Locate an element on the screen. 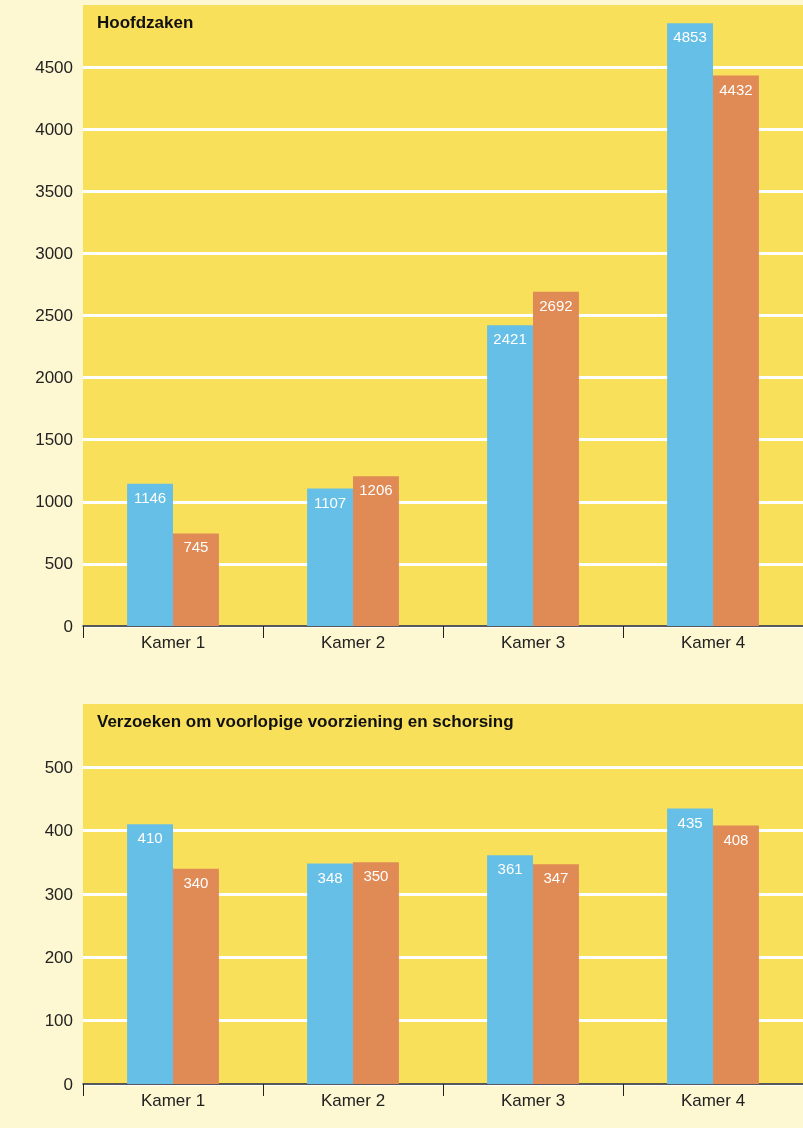 Image resolution: width=803 pixels, height=1128 pixels. data-label: 1107 is located at coordinates (330, 502).